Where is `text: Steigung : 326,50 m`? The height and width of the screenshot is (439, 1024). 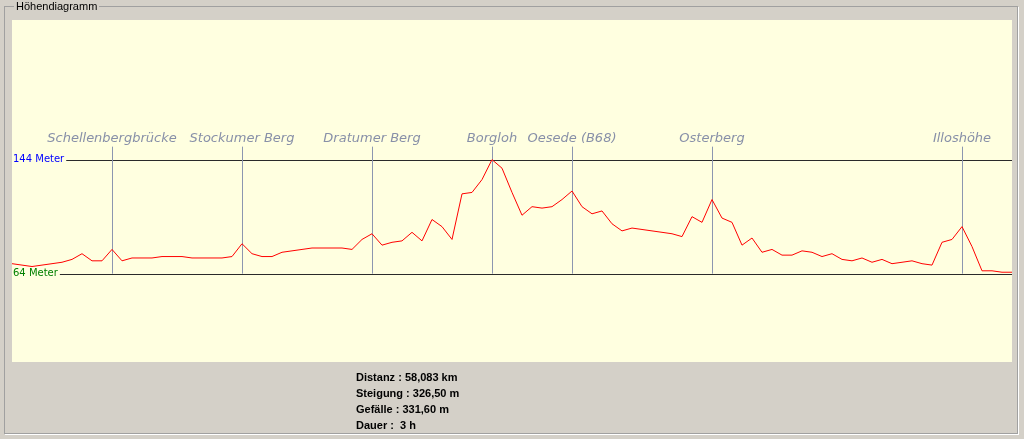
text: Steigung : 326,50 m is located at coordinates (408, 393).